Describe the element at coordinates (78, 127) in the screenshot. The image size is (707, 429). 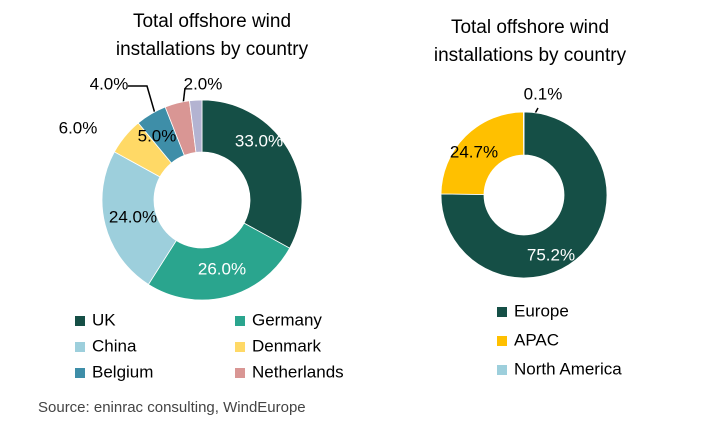
I see `data-label: 6.0%` at that location.